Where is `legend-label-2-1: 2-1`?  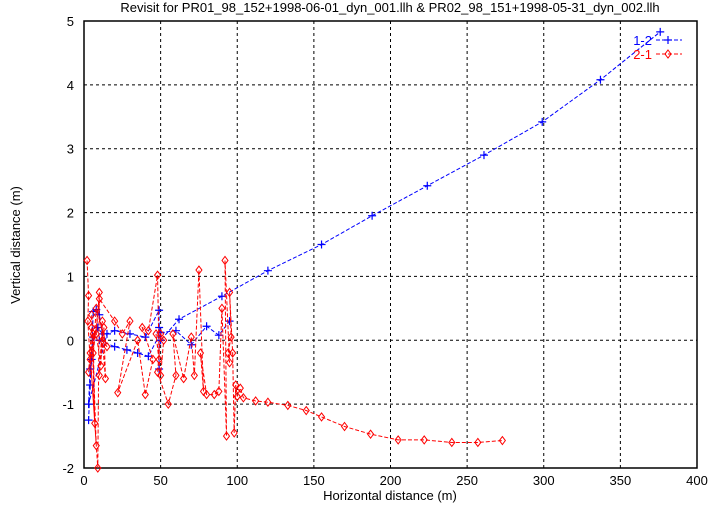
legend-label-2-1: 2-1 is located at coordinates (642, 54).